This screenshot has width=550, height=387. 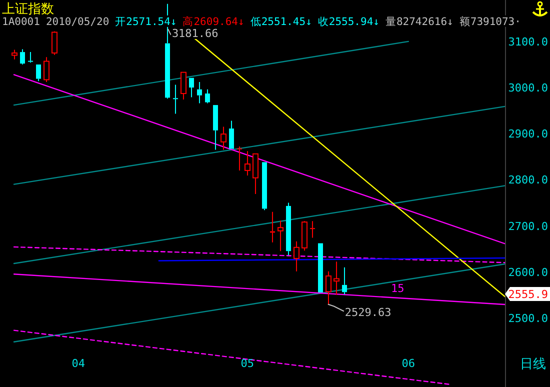 I want to click on annotation: 15, so click(x=397, y=288).